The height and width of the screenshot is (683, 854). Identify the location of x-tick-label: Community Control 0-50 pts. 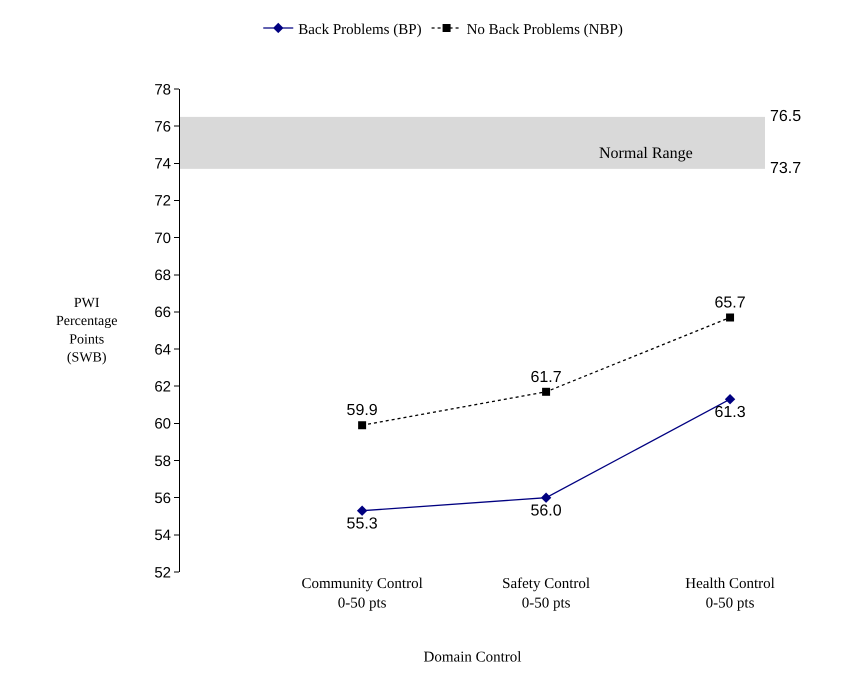
(362, 594).